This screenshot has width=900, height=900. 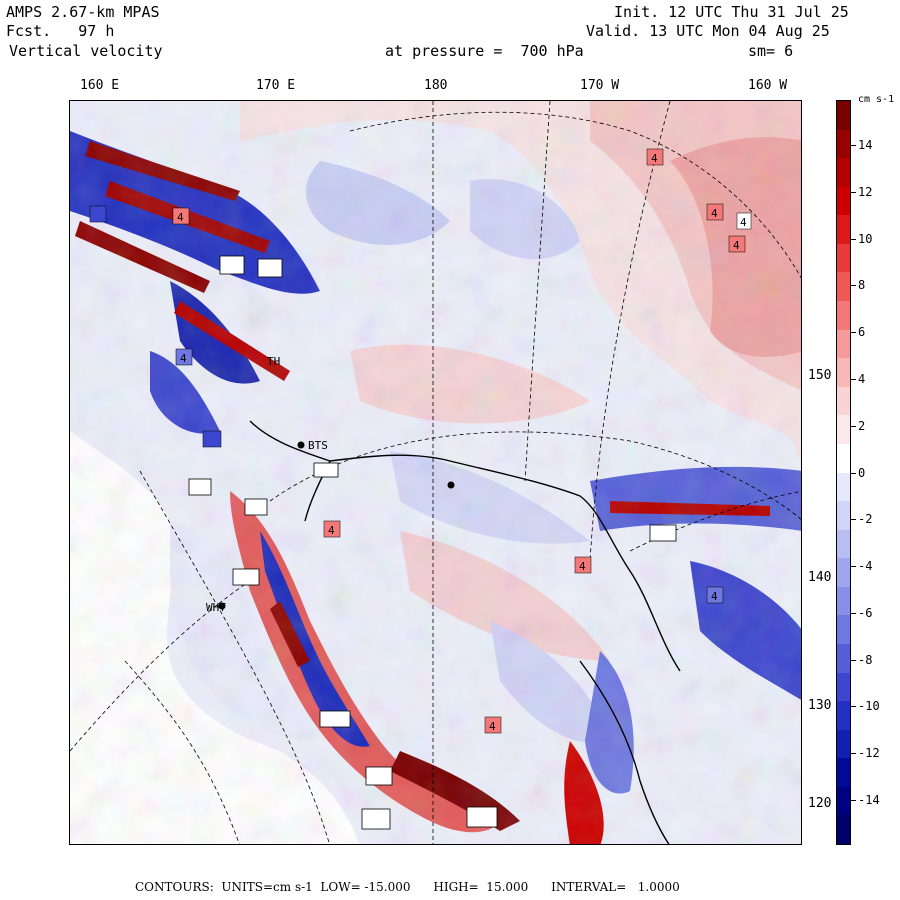 I want to click on colorbar-label: -14, so click(x=869, y=800).